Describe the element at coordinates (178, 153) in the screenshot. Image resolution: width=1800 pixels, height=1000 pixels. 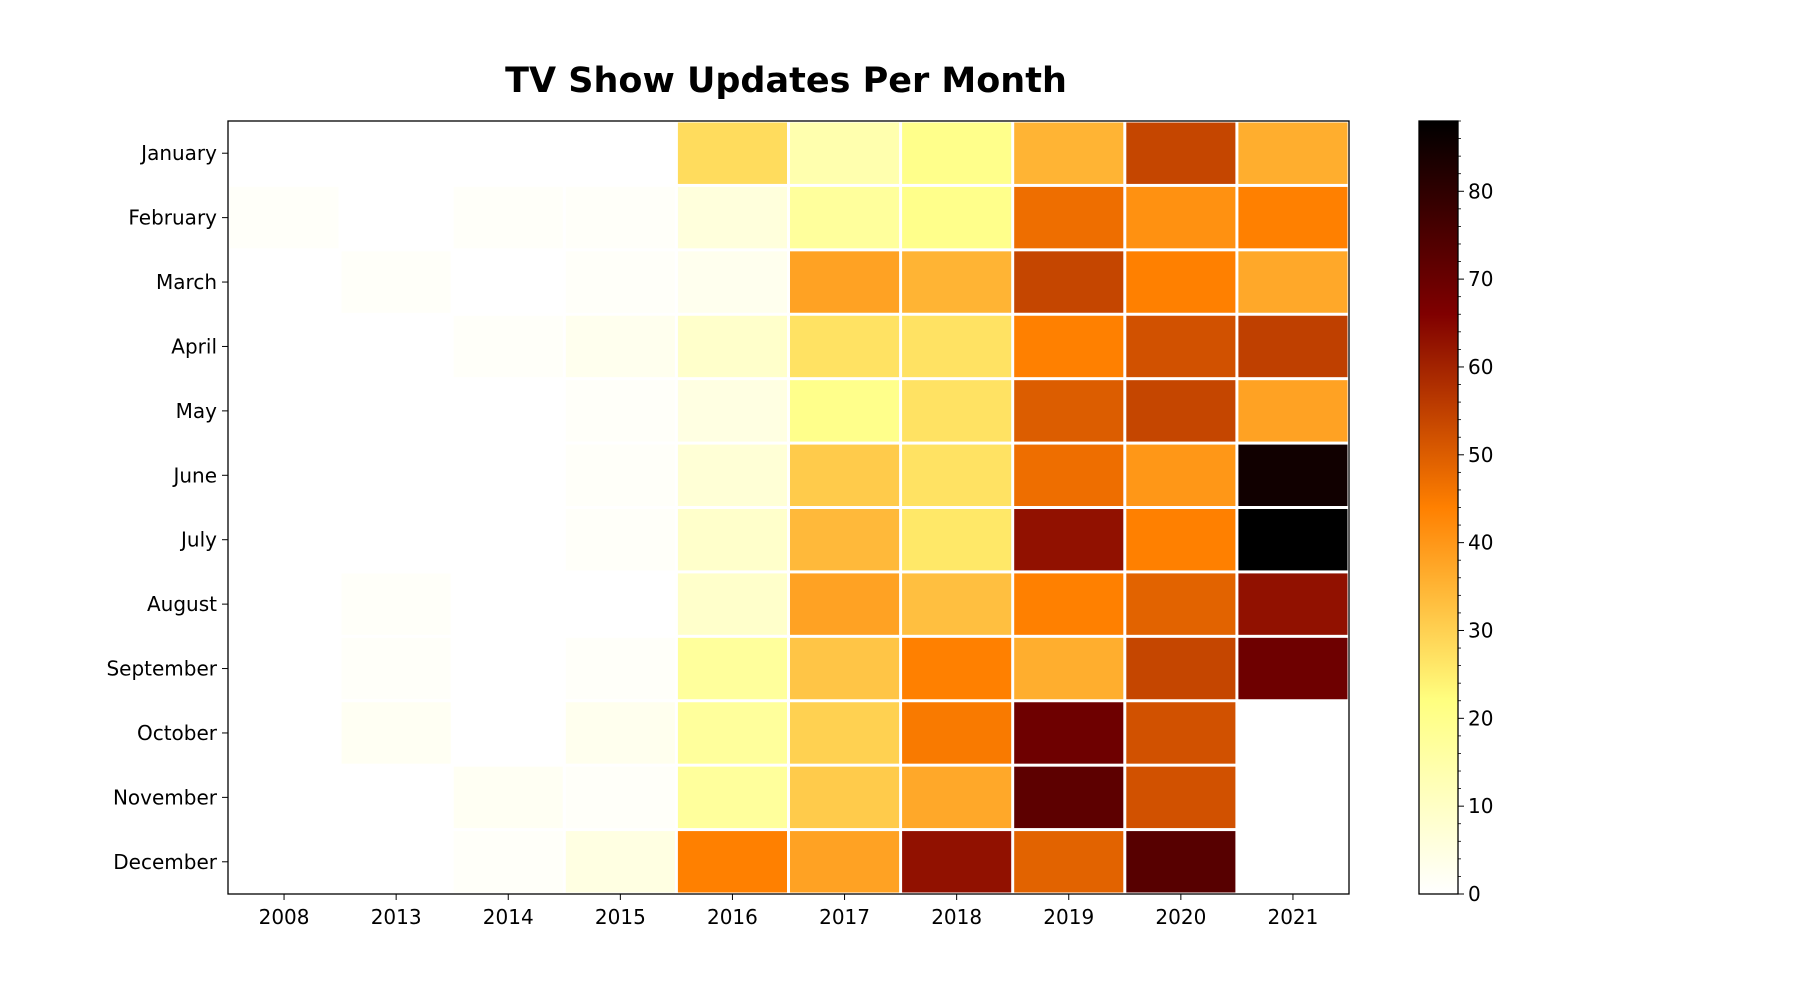
I see `y-tick-label: January` at that location.